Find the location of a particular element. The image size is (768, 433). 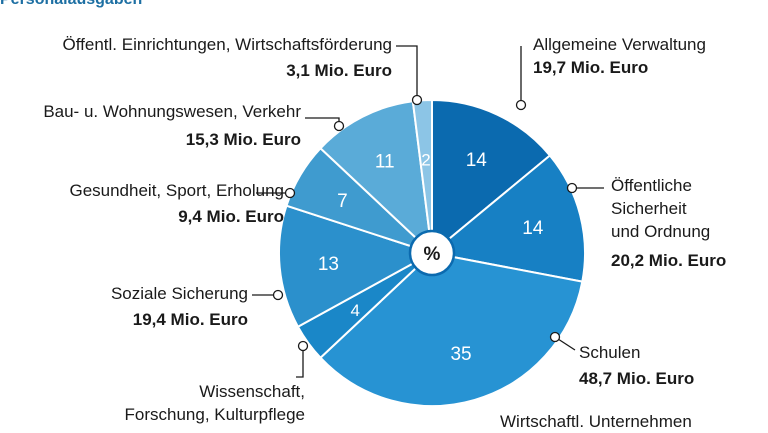

center-label: % is located at coordinates (432, 254).